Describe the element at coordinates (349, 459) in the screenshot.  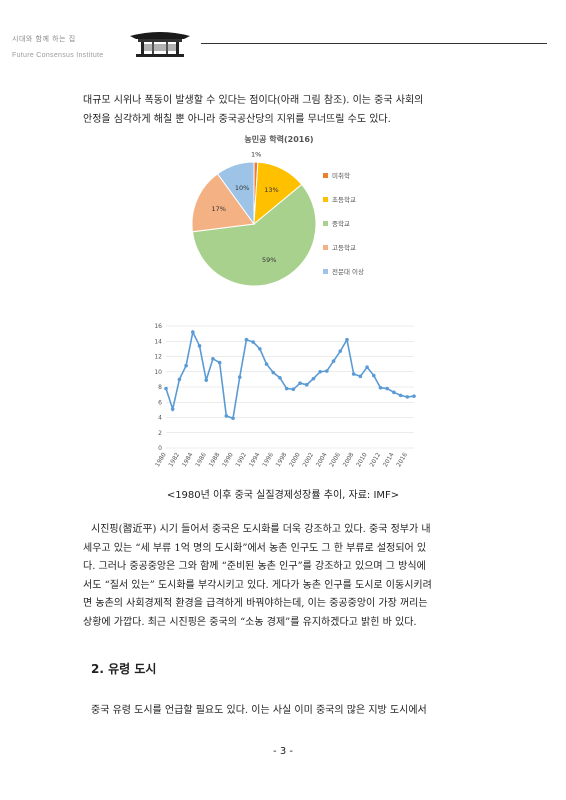
I see `x-tick-label: 2008` at that location.